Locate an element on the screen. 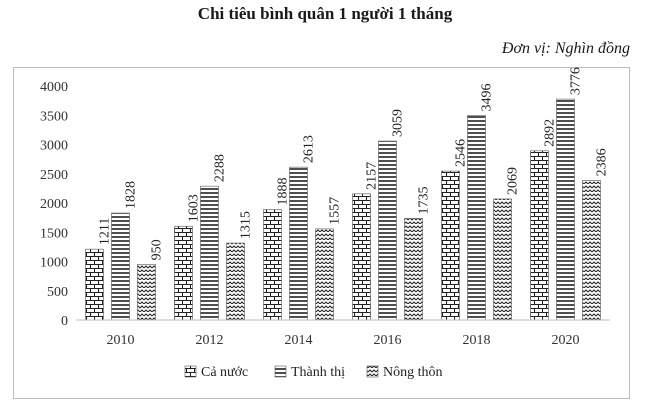 This screenshot has width=650, height=406. legend-swatch-zigzag is located at coordinates (372, 371).